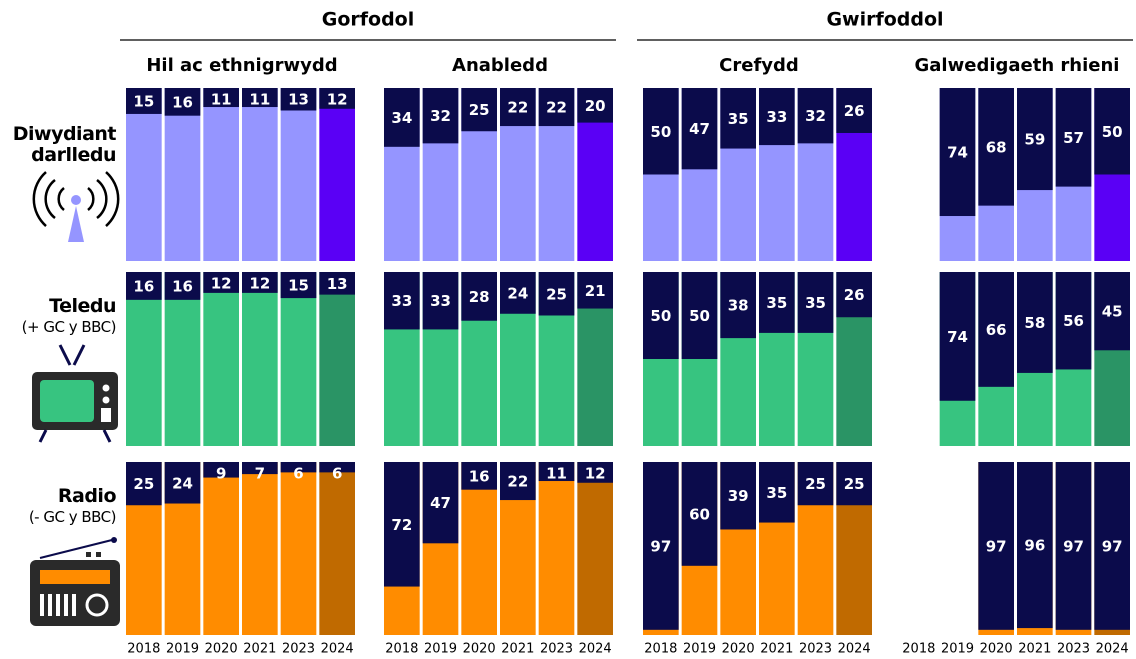  Describe the element at coordinates (75, 393) in the screenshot. I see `icon-tv` at that location.